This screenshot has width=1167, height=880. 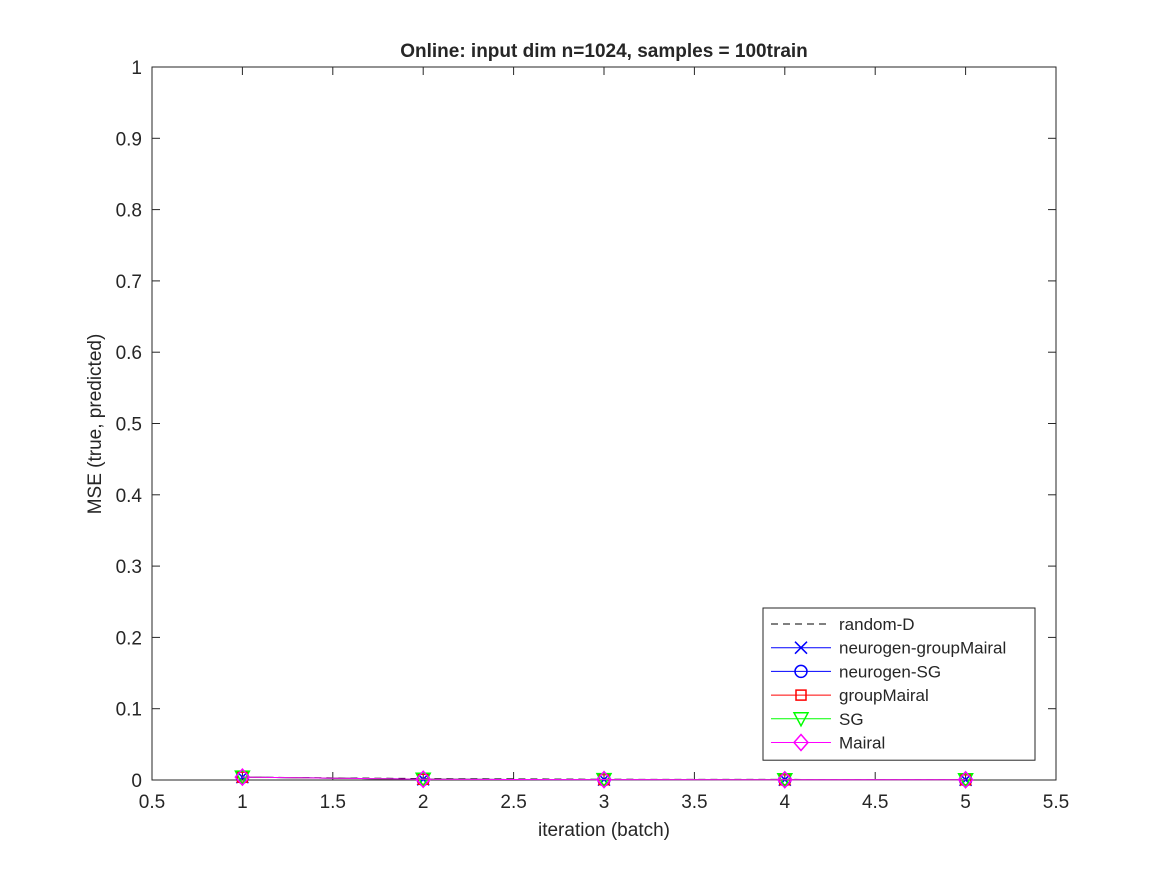 I want to click on x-tick-label-9: 5, so click(x=965, y=802).